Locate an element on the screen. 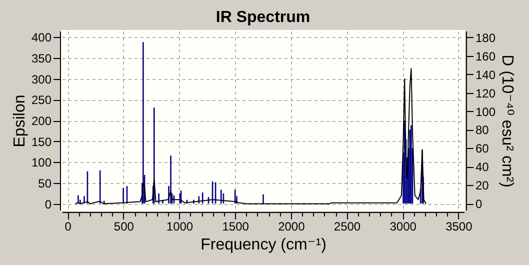  y-tick-label: 200 is located at coordinates (41, 121).